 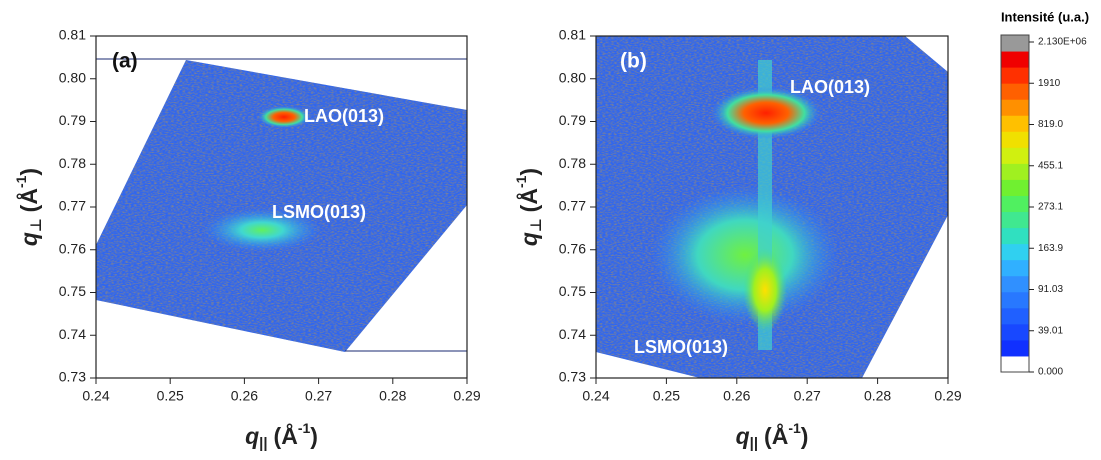 What do you see at coordinates (1062, 42) in the screenshot?
I see `colorbar-tick-label: 2.130E+06` at bounding box center [1062, 42].